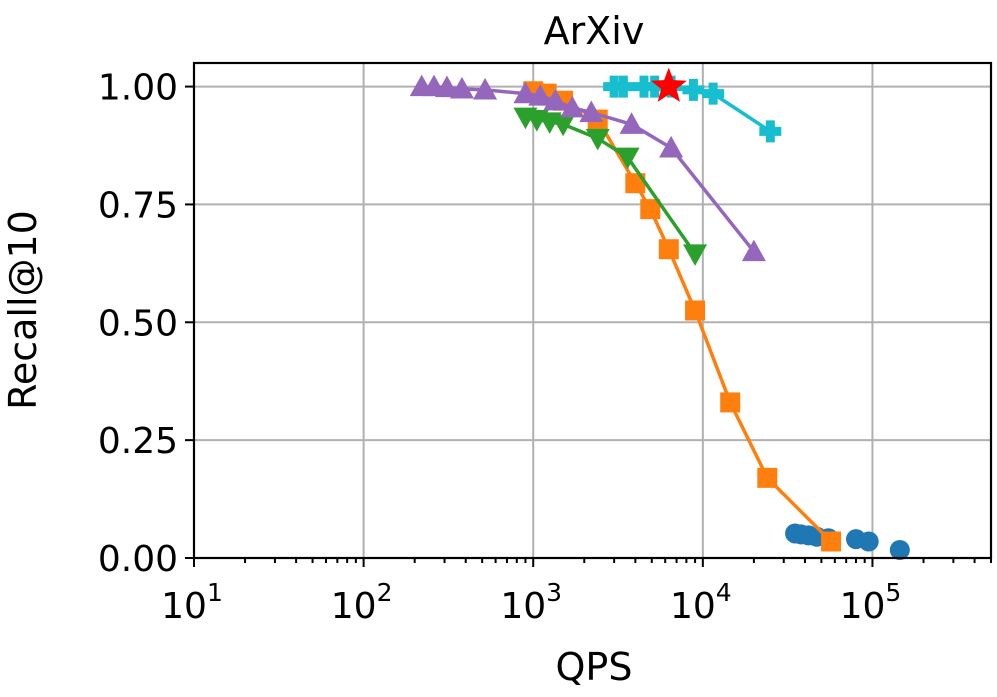 This screenshot has height=697, width=997. I want to click on series-red-star, so click(668, 84).